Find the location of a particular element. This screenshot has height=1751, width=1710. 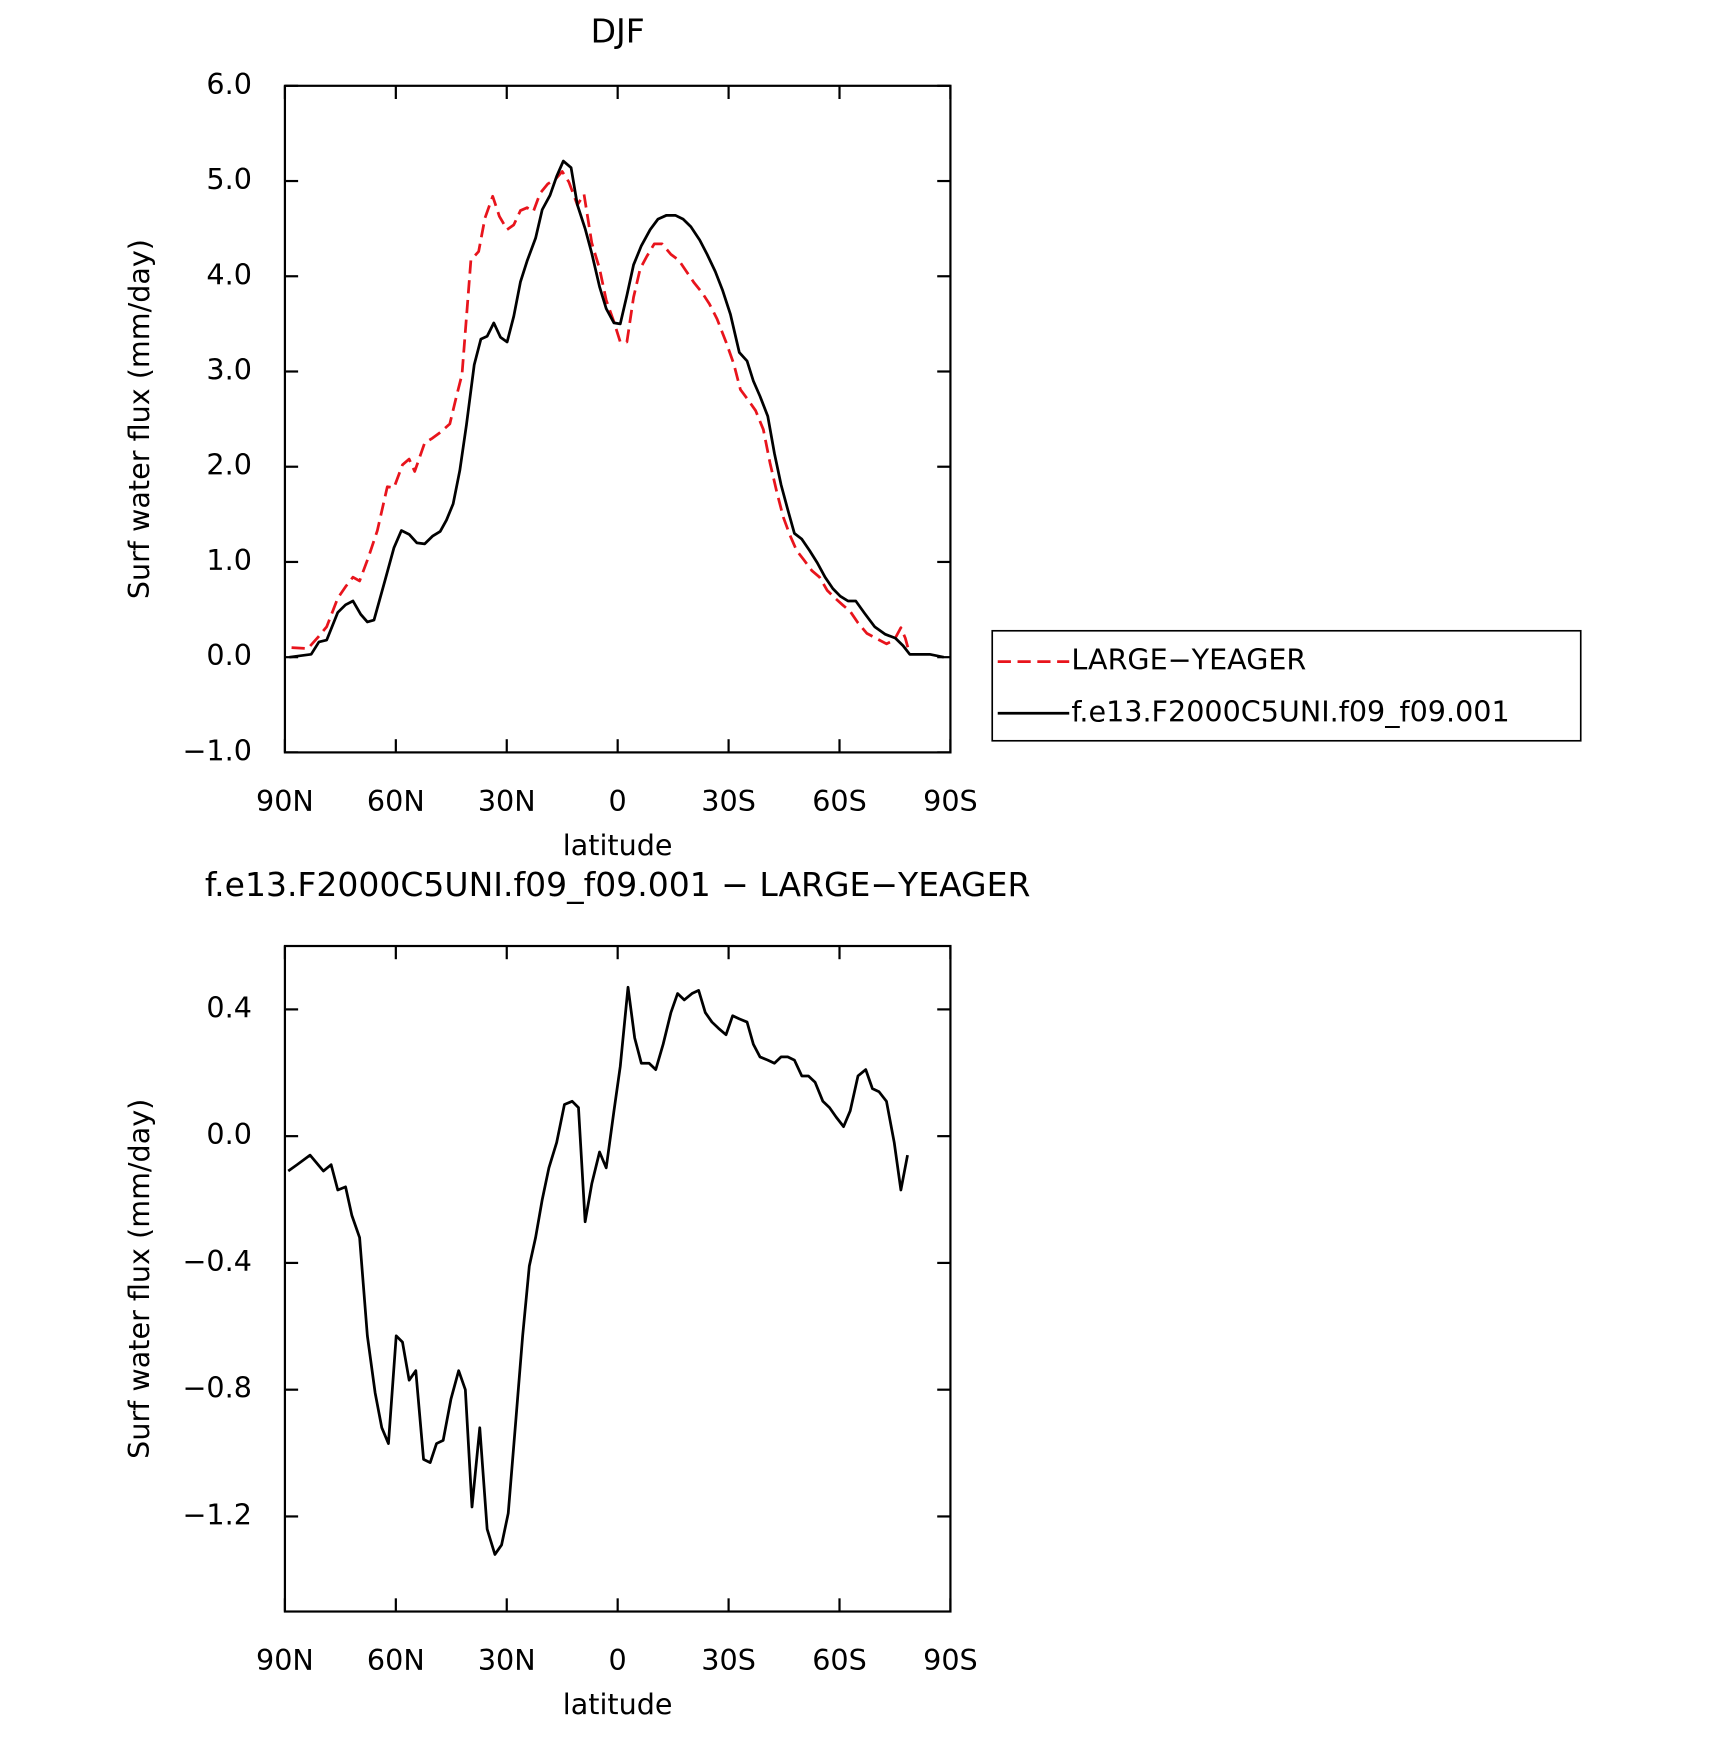

y-tick-label: −1.0 is located at coordinates (216, 750).